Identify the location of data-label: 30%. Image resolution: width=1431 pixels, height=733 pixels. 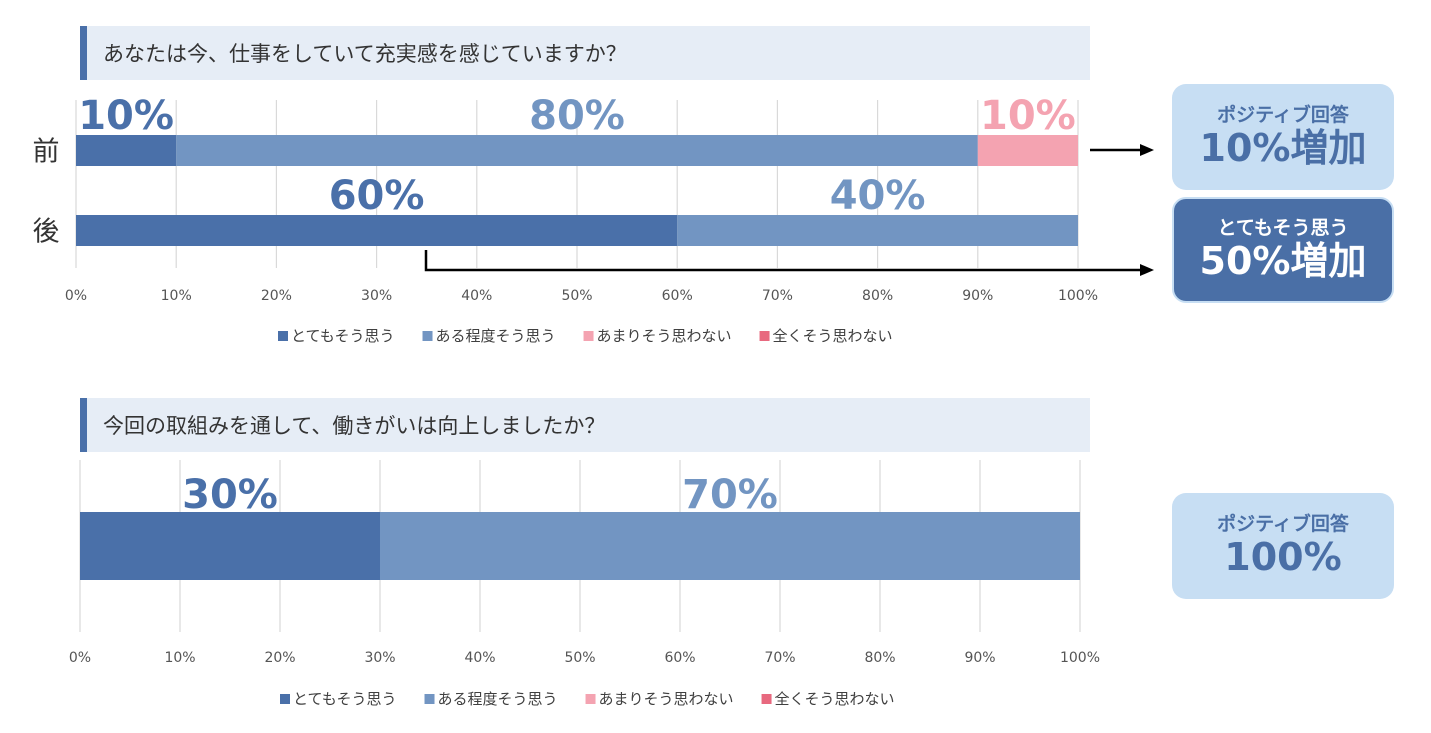
(230, 495).